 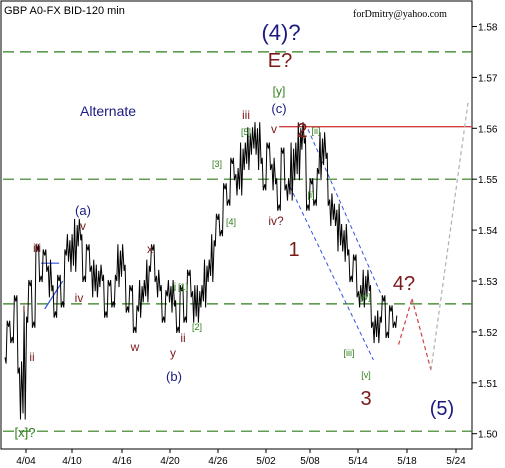 I want to click on alternate-label: Alternate, so click(x=108, y=111).